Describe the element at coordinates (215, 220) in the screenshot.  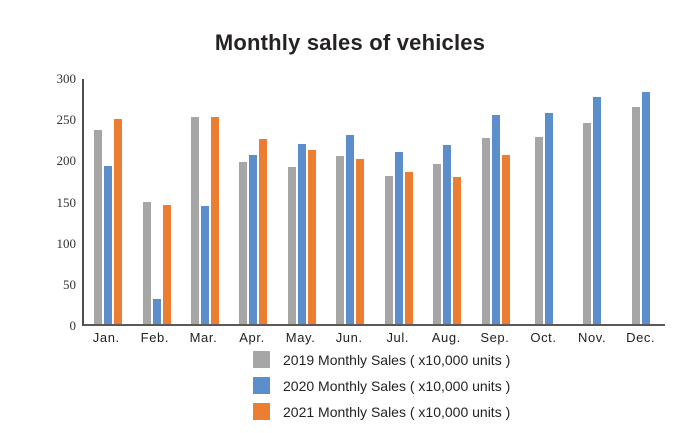
I see `bar-2021-mar` at that location.